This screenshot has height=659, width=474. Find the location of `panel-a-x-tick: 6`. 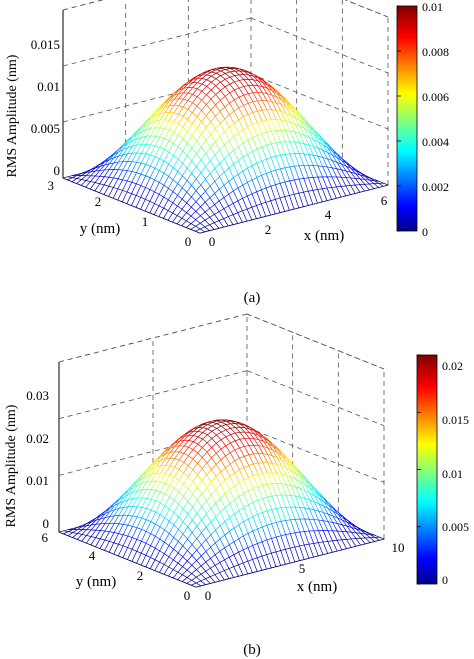

panel-a-x-tick: 6 is located at coordinates (384, 200).